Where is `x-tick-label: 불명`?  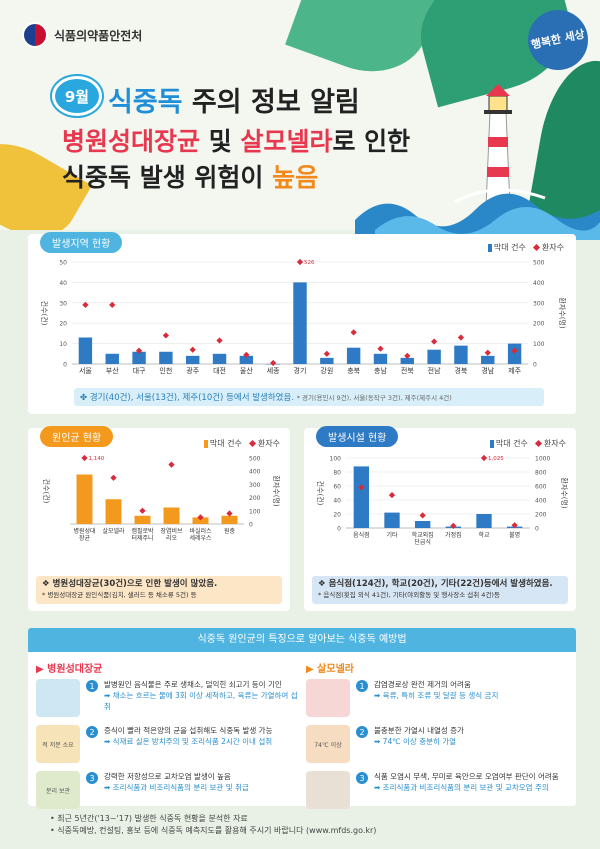 x-tick-label: 불명 is located at coordinates (514, 535).